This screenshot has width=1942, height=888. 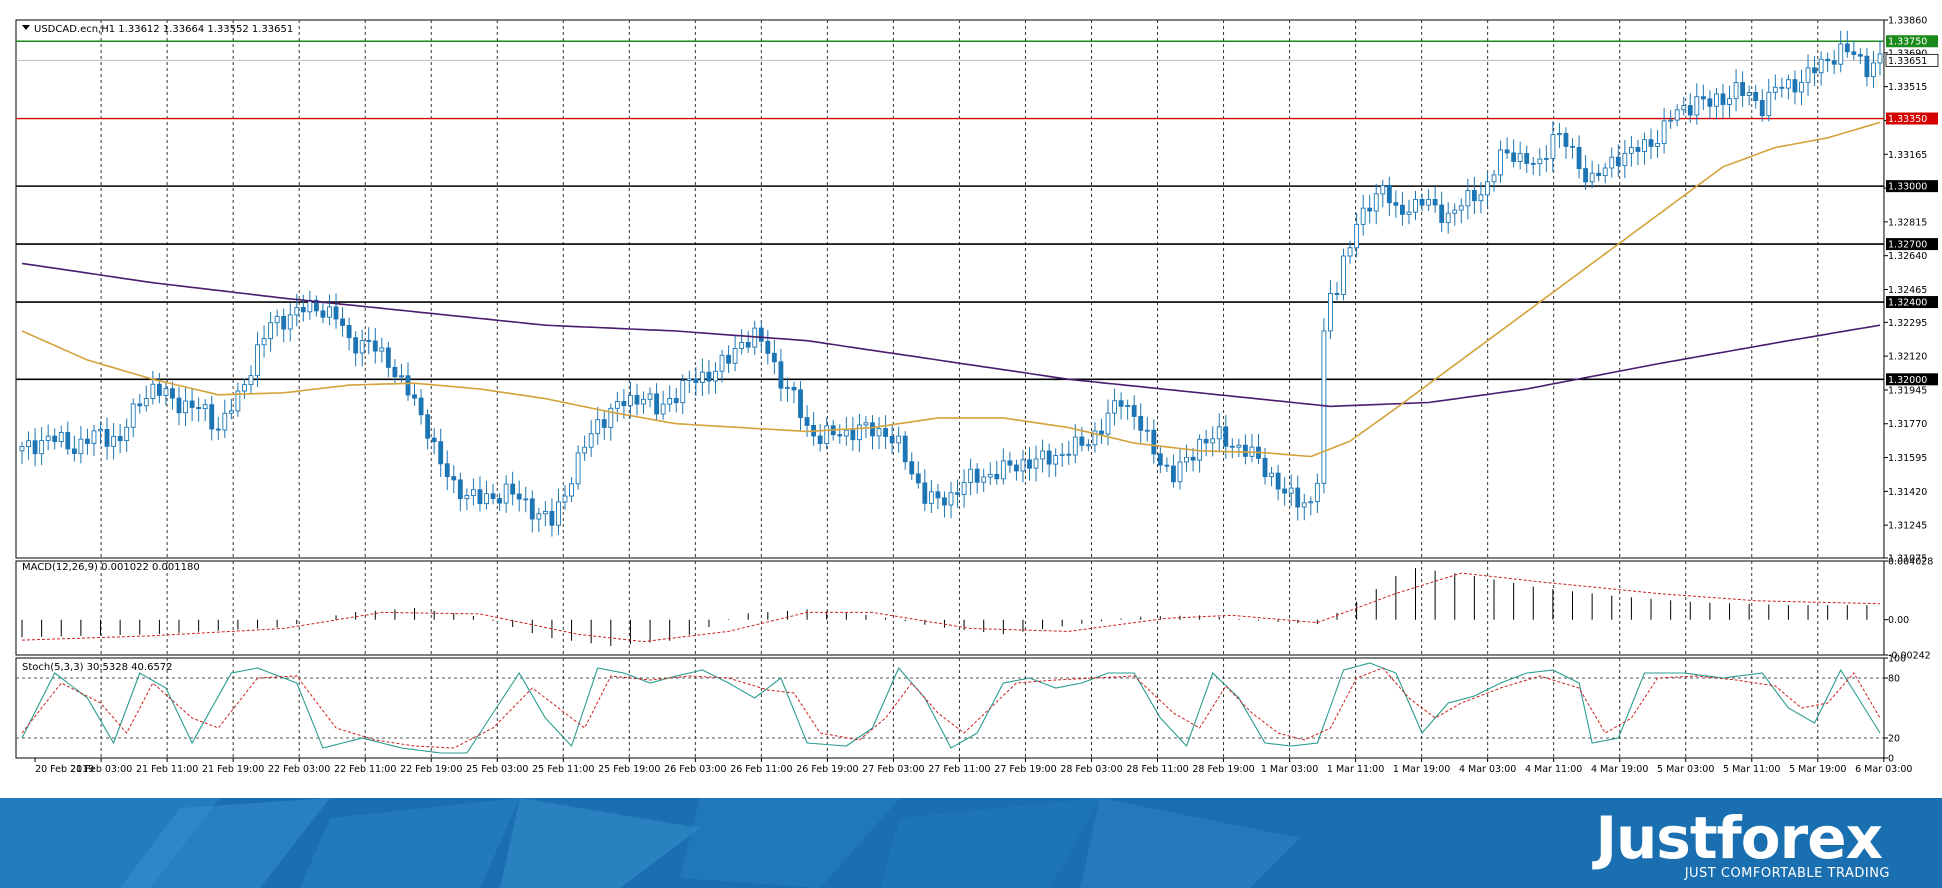 What do you see at coordinates (431, 769) in the screenshot?
I see `x-tick-label: 22 Feb 19:00` at bounding box center [431, 769].